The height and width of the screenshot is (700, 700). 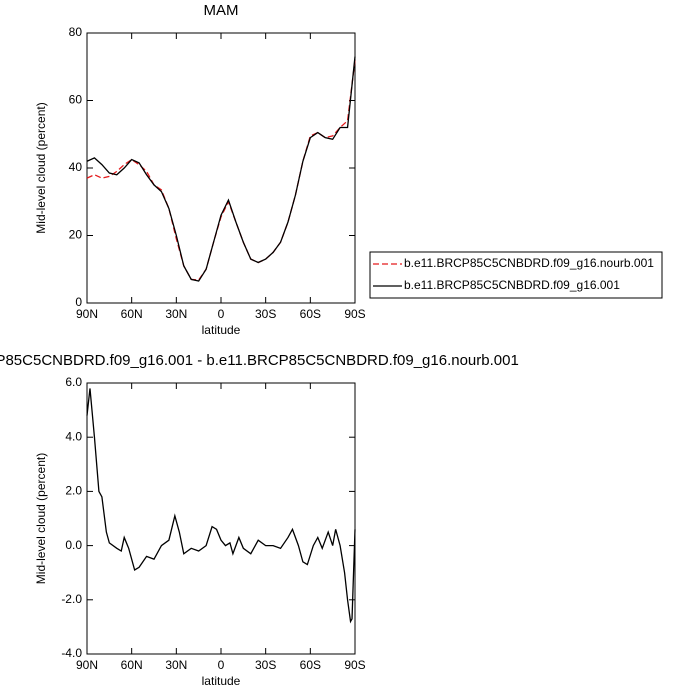 I want to click on y-tick-label: 0, so click(x=78, y=302).